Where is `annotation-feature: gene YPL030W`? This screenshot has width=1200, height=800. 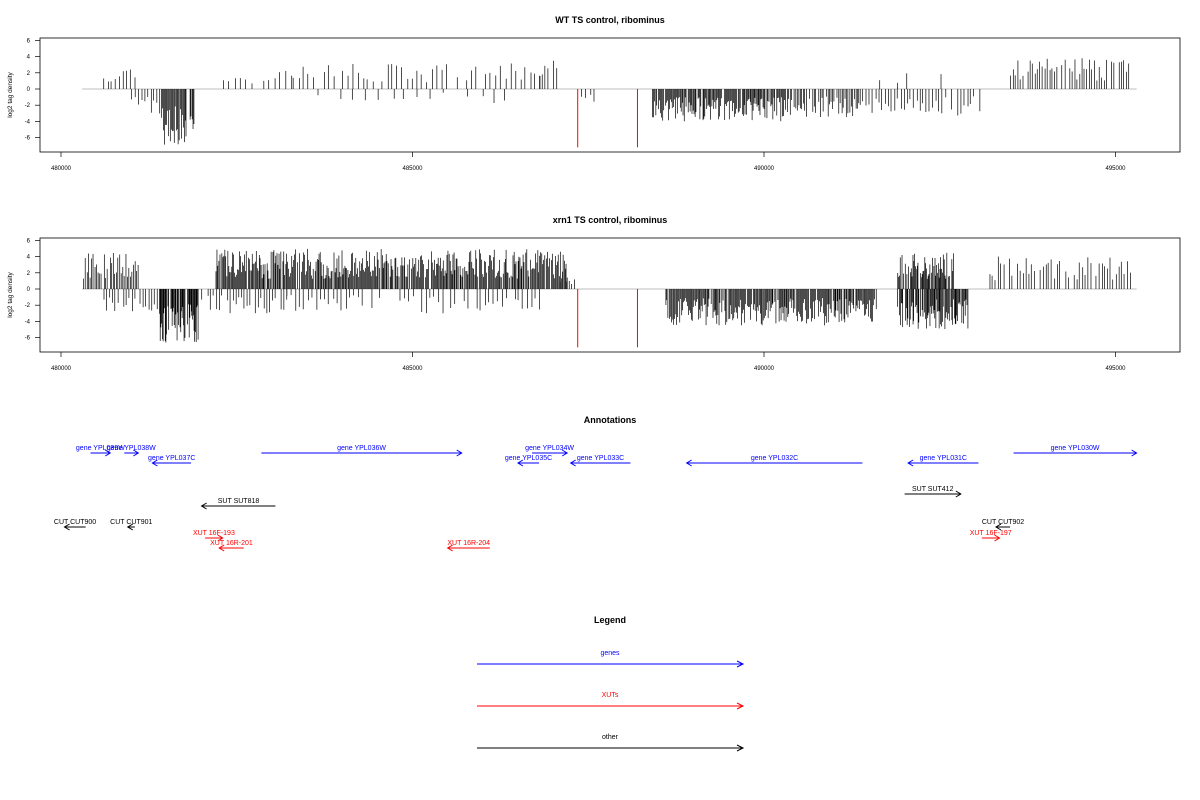 annotation-feature: gene YPL030W is located at coordinates (1075, 451).